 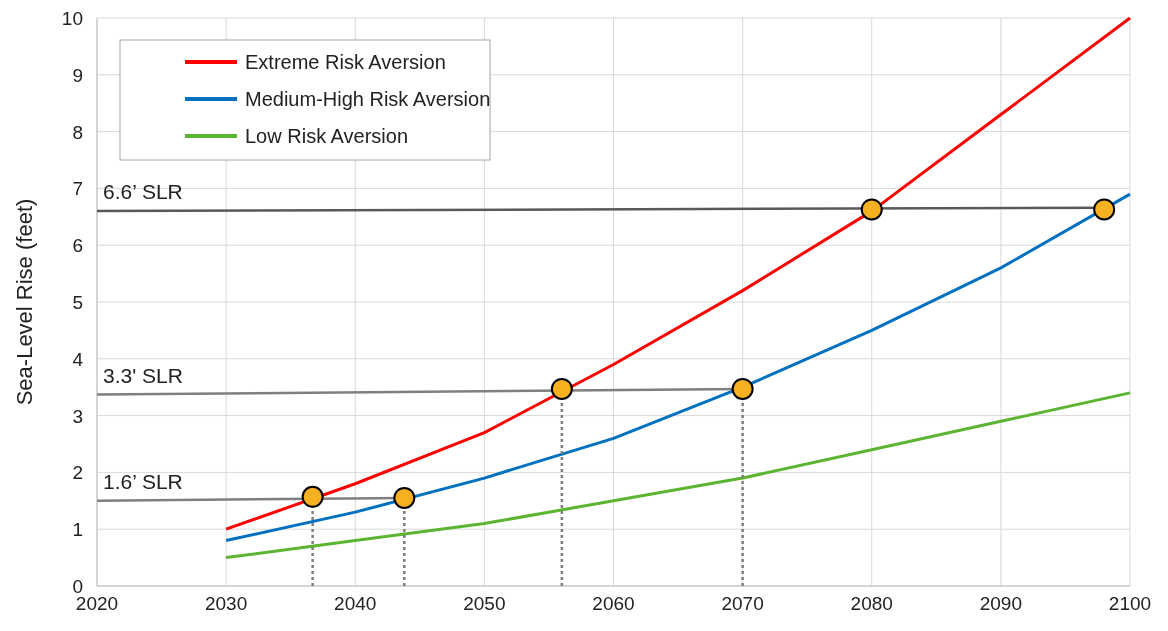 I want to click on annotation: 3.3' SLR, so click(x=143, y=375).